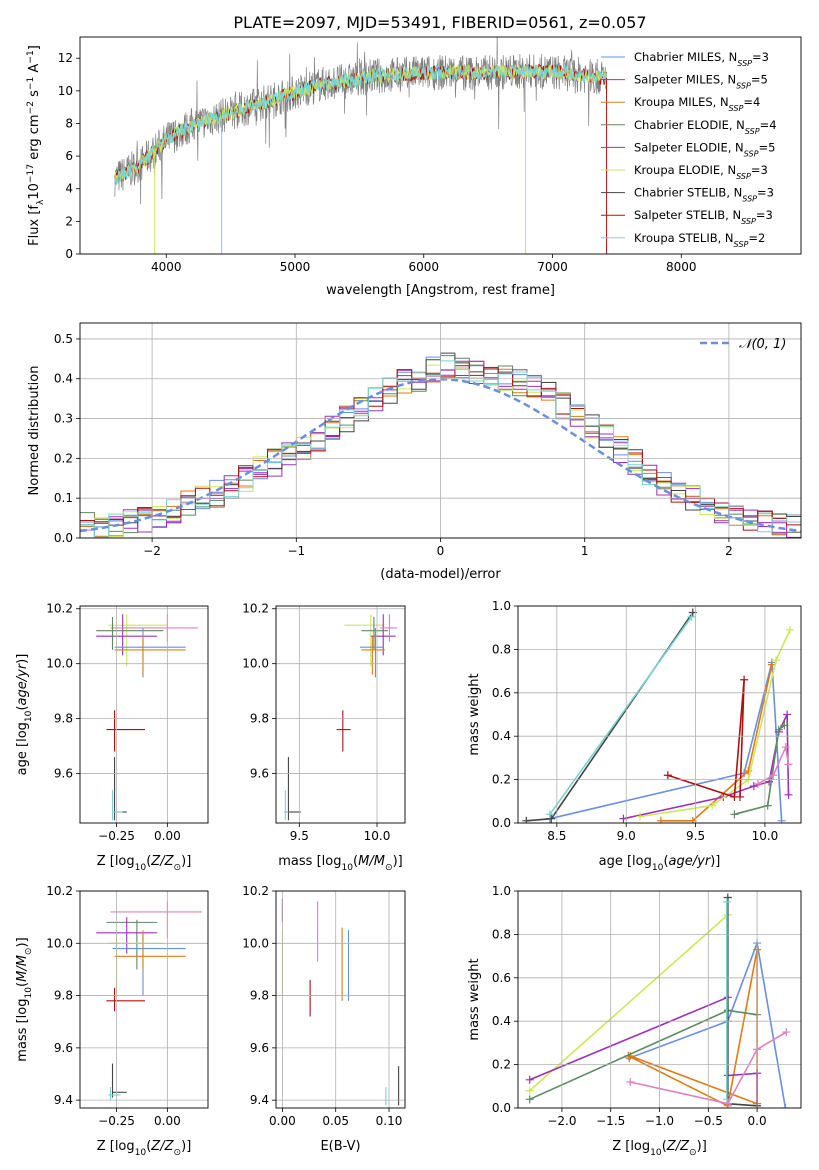  Describe the element at coordinates (660, 863) in the screenshot. I see `x-axis-label: age [log10(age/yr)]` at that location.